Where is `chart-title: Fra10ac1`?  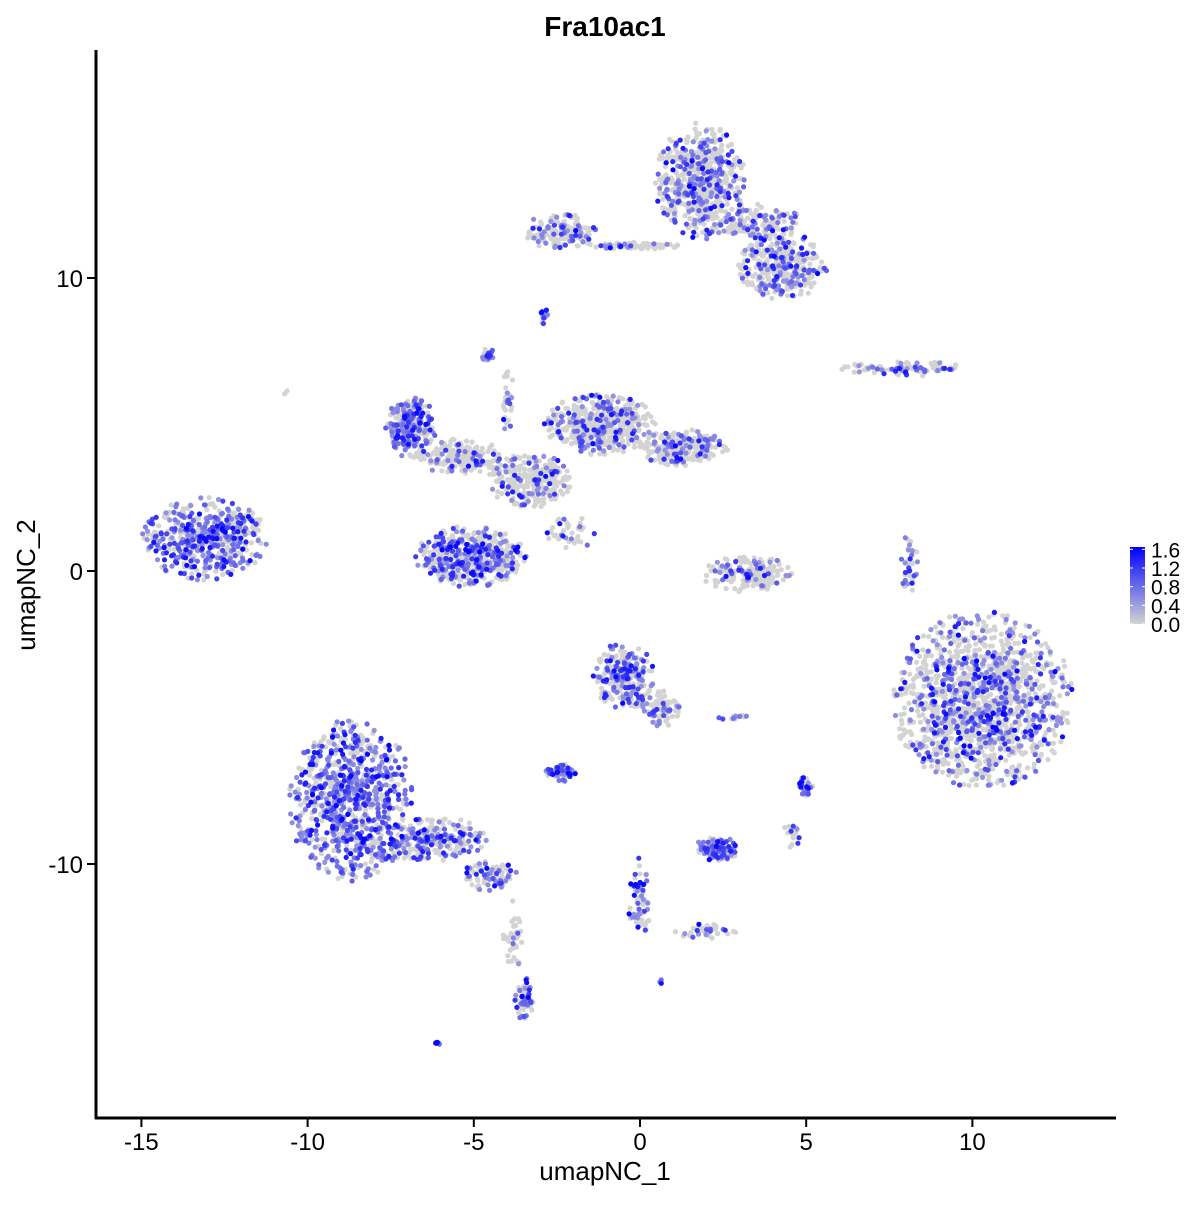 chart-title: Fra10ac1 is located at coordinates (604, 26).